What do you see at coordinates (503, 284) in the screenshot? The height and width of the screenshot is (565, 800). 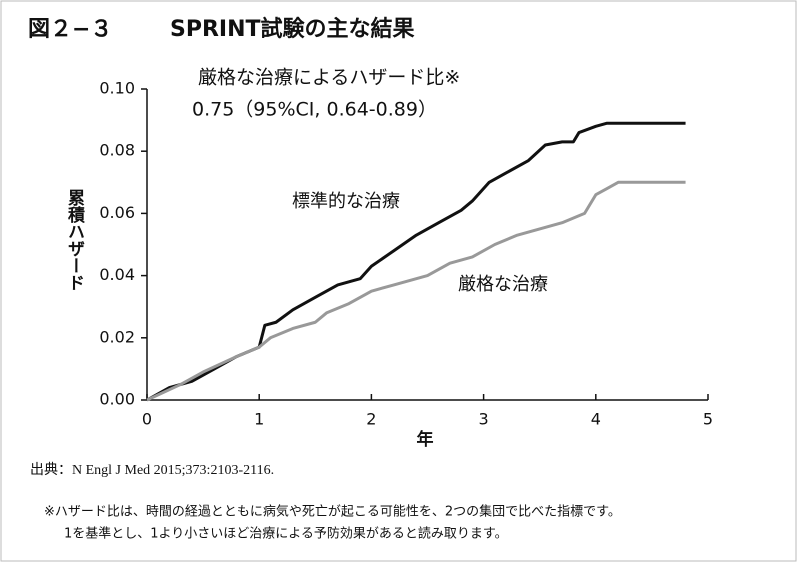 I see `series-label: 厳格な治療` at bounding box center [503, 284].